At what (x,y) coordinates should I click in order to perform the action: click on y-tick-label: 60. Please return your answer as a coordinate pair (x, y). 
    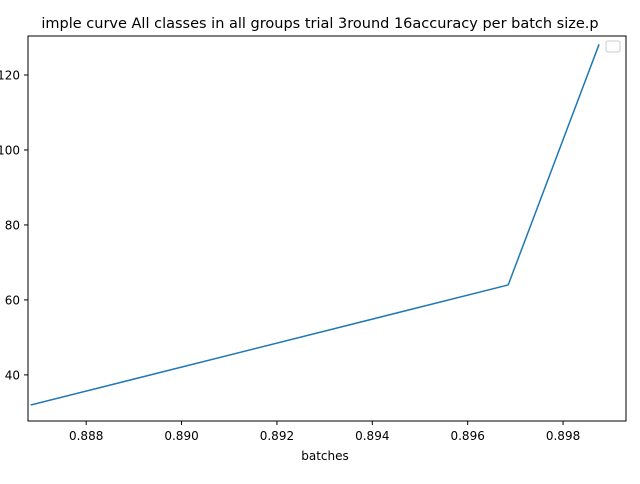
    Looking at the image, I should click on (12, 300).